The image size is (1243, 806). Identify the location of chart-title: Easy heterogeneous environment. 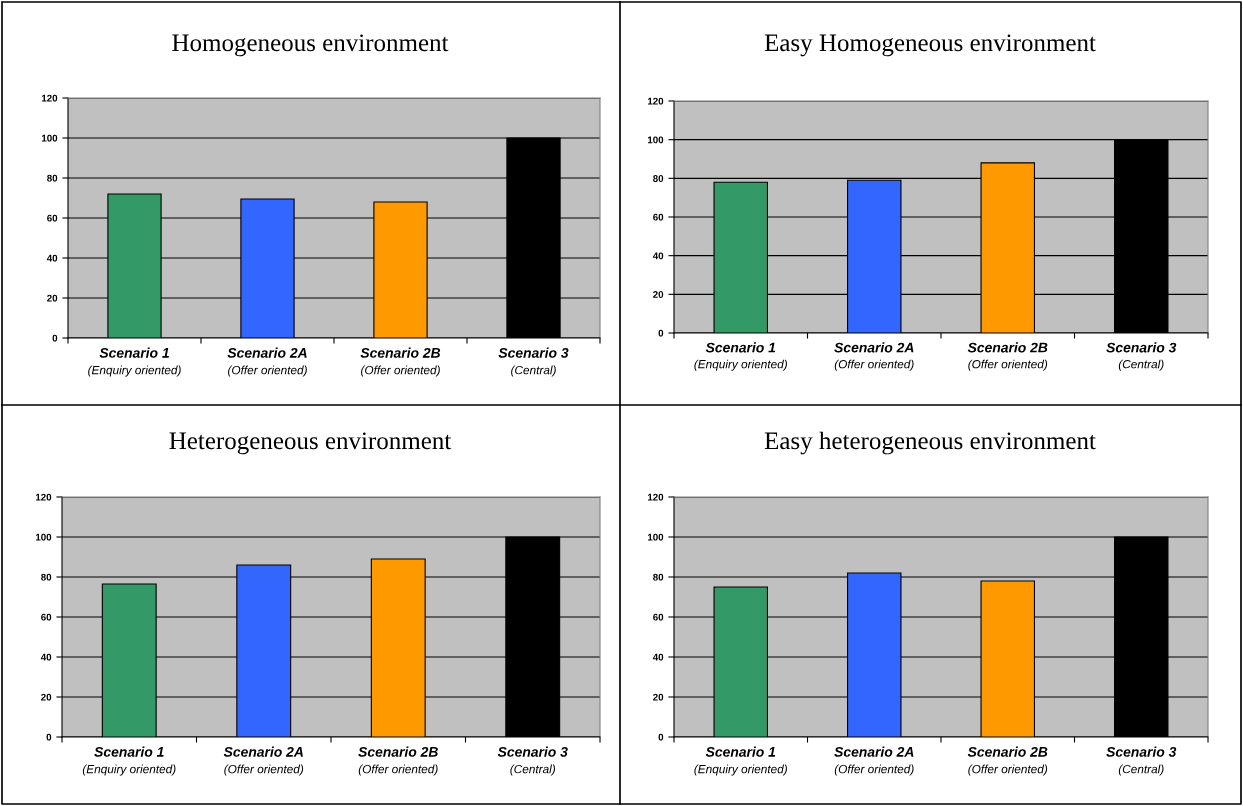
(930, 443).